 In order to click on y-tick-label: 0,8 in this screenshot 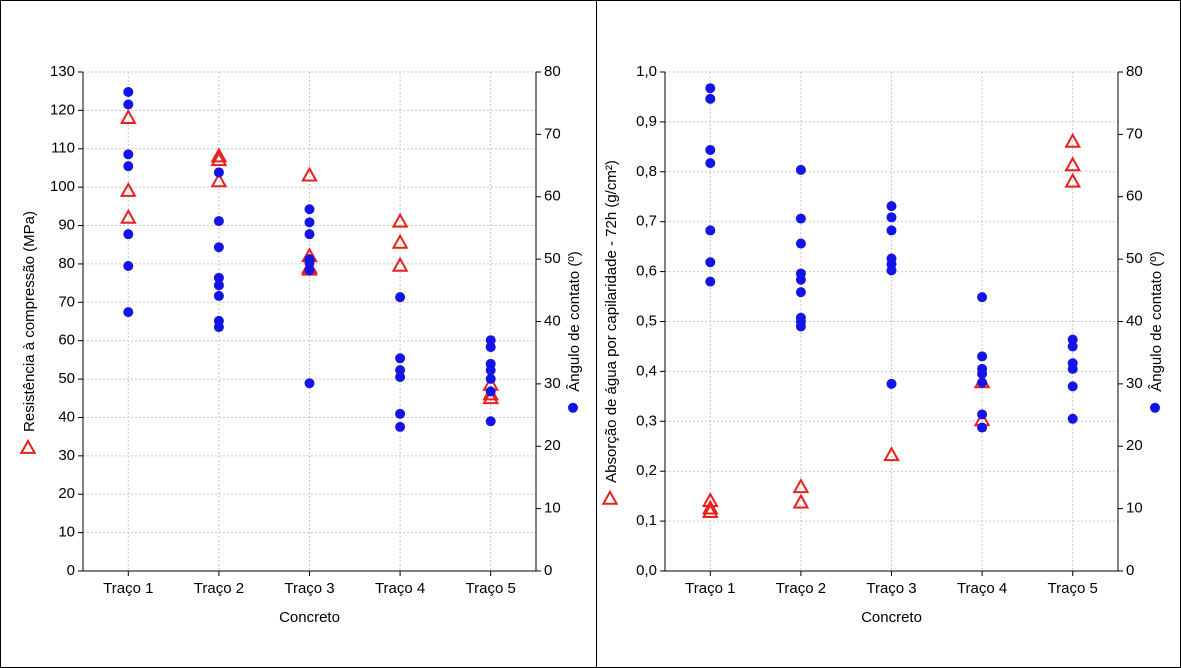, I will do `click(646, 171)`.